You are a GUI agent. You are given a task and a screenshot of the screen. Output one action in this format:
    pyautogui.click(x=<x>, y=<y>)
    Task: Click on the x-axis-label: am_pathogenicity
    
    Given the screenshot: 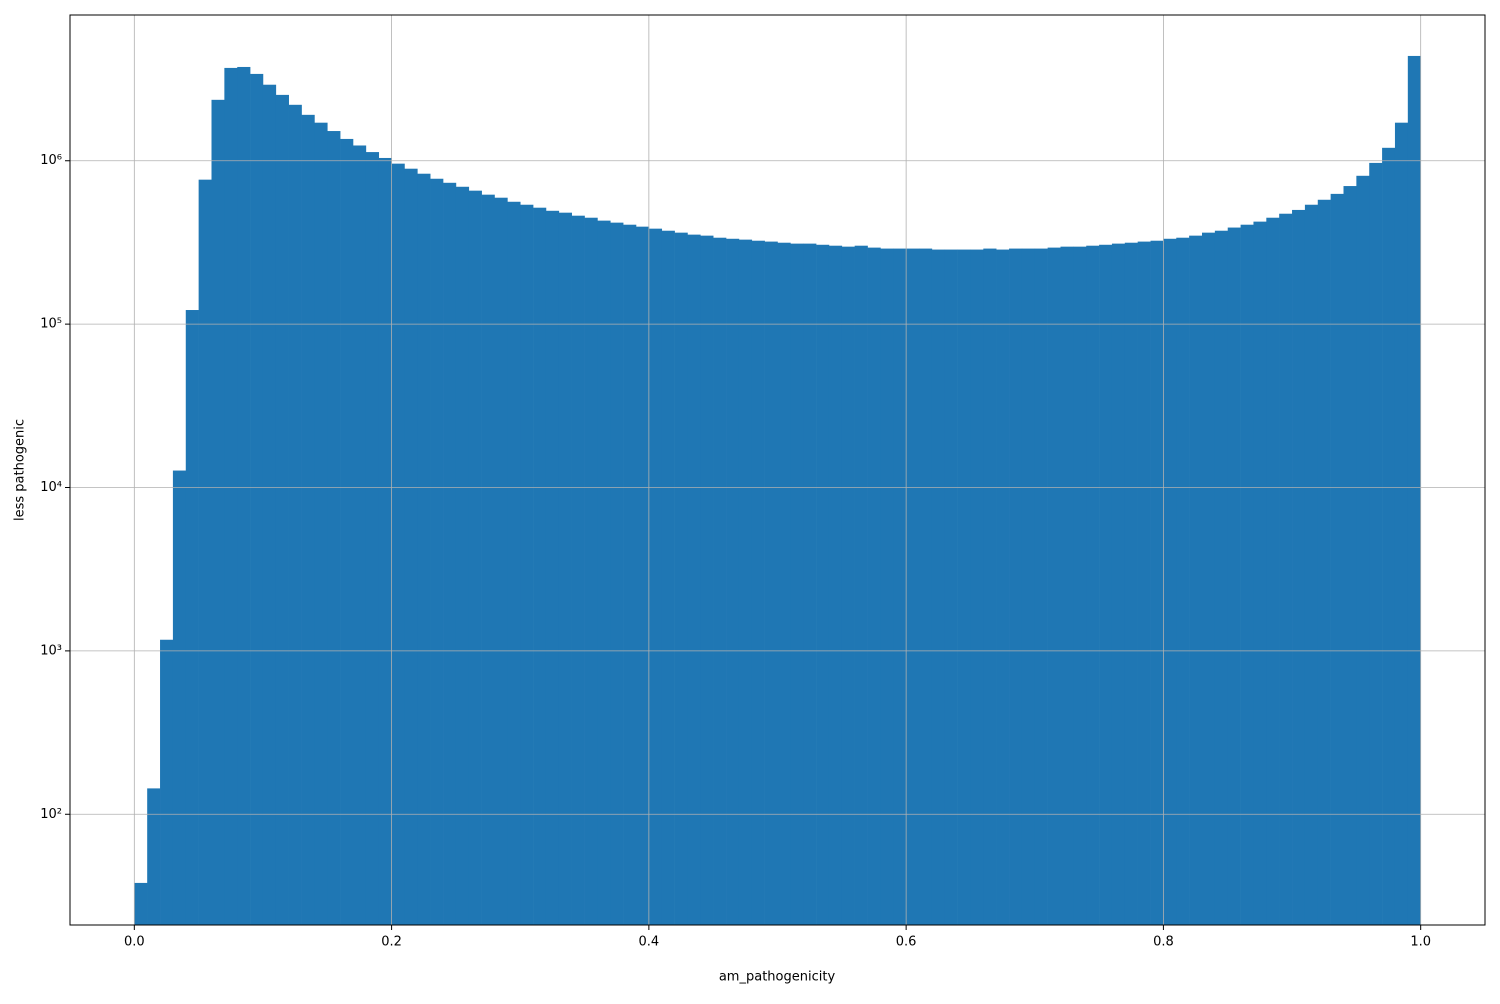 What is the action you would take?
    pyautogui.click(x=777, y=977)
    